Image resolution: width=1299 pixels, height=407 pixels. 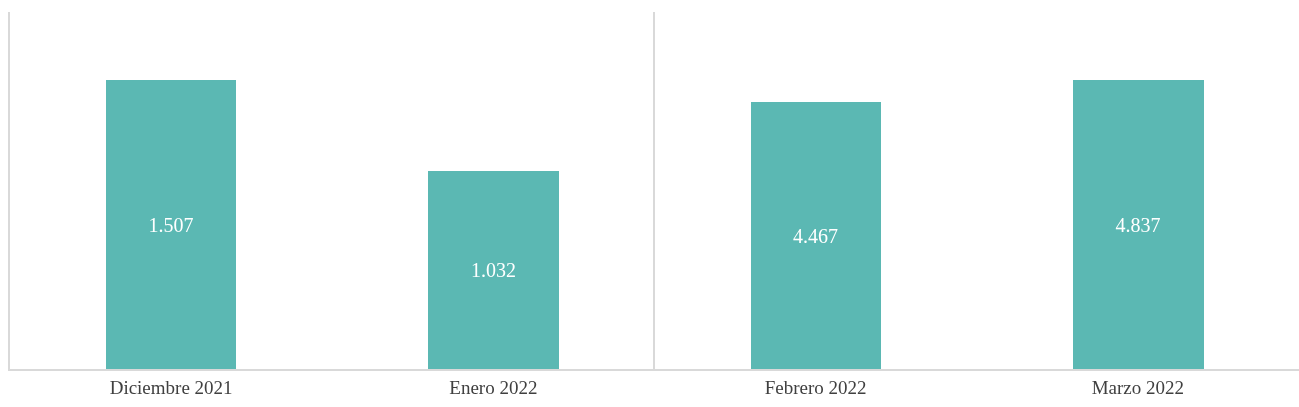 I want to click on x-tick-label: Enero 2022, so click(x=493, y=387).